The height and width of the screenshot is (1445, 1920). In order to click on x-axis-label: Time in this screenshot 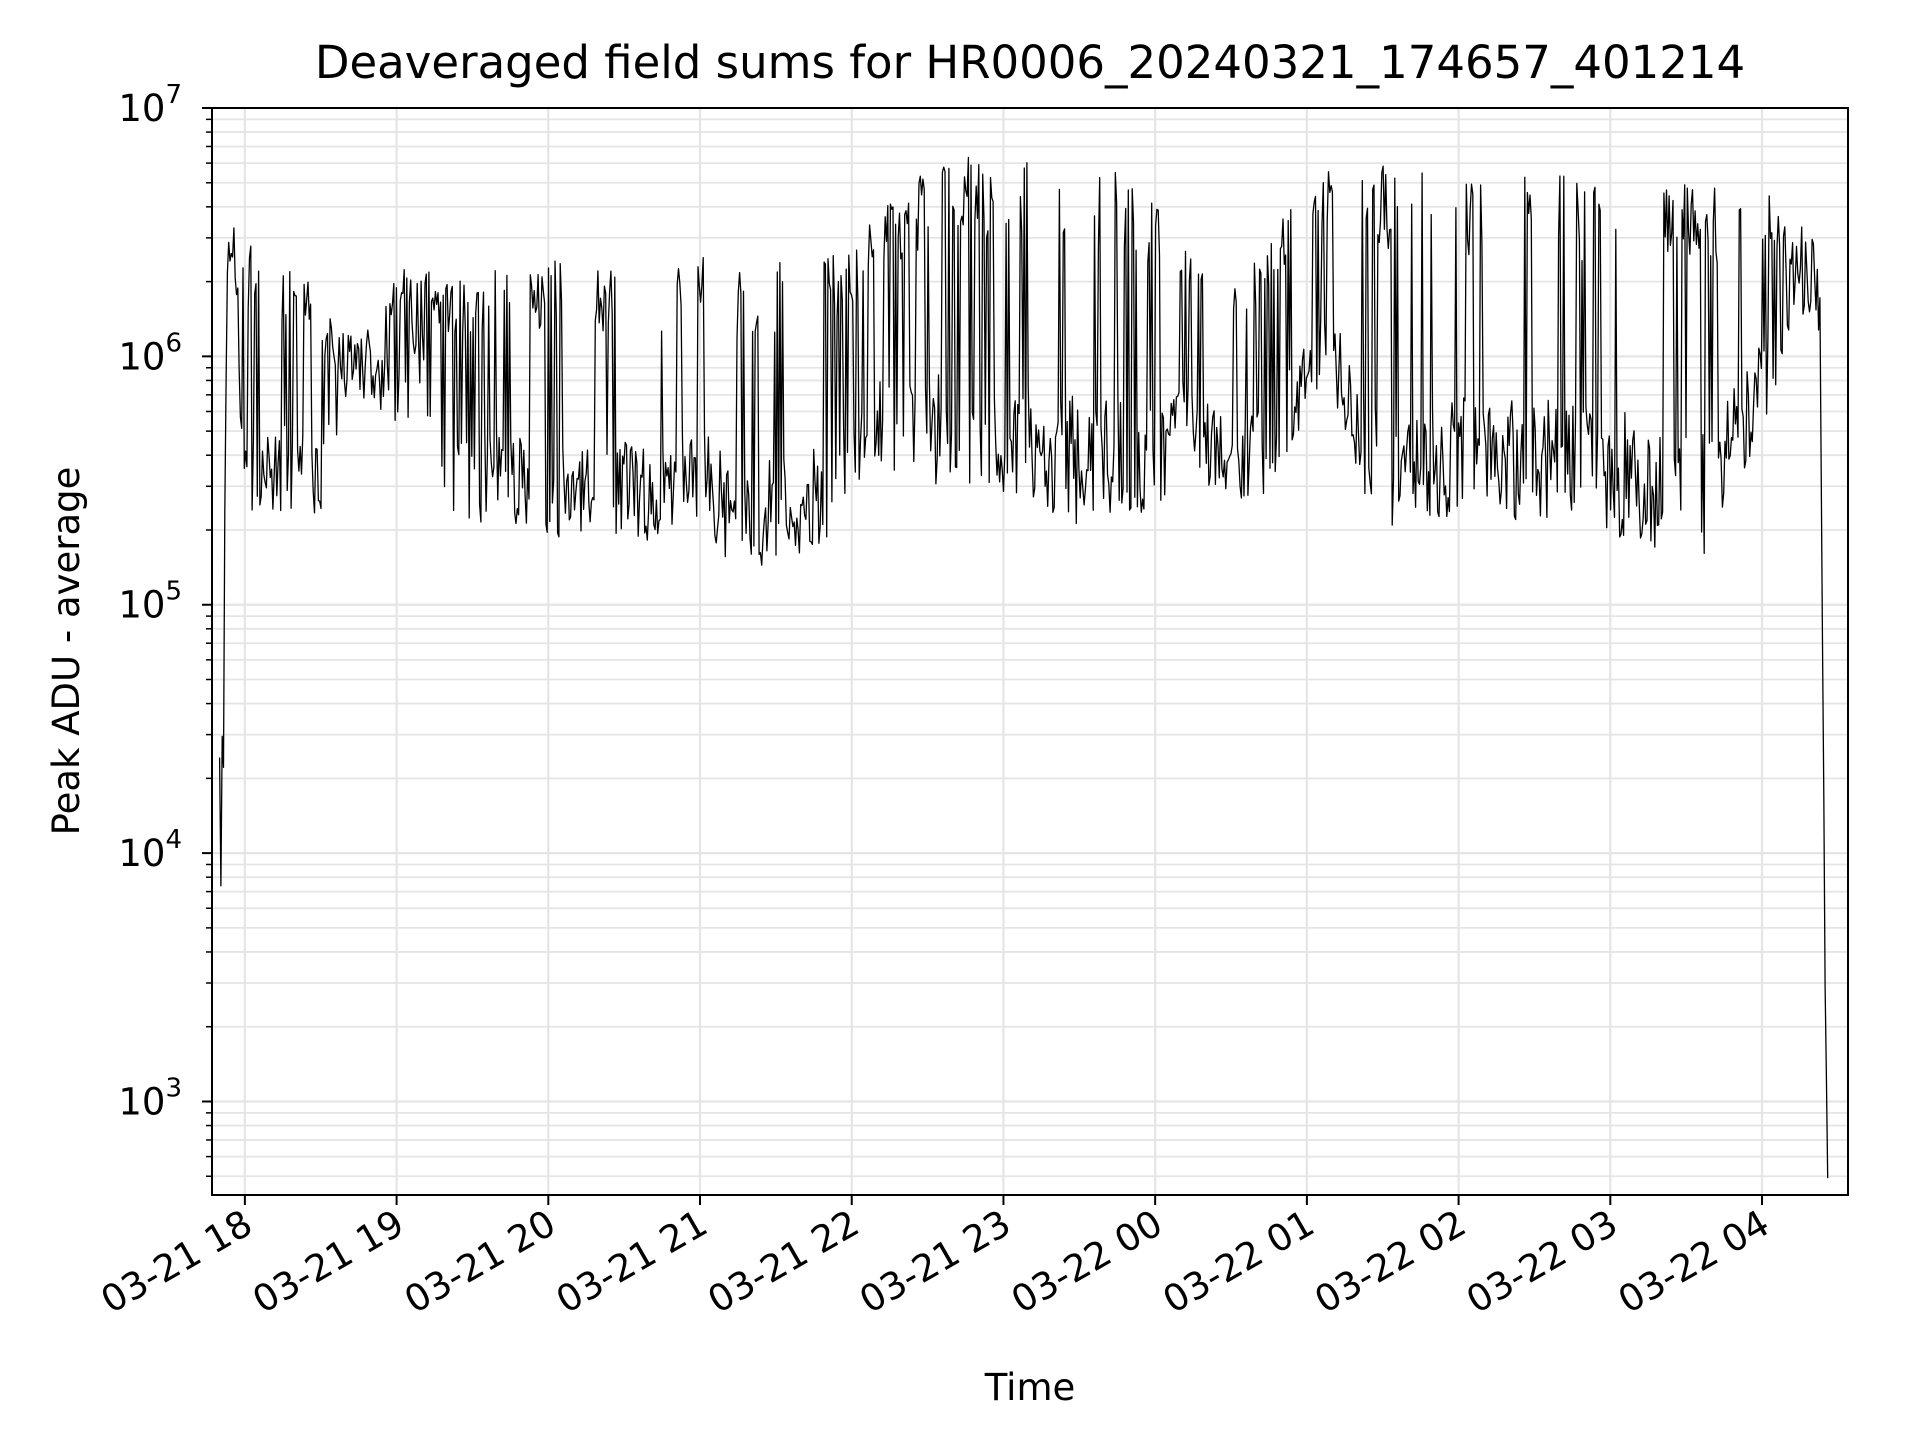, I will do `click(1030, 1387)`.